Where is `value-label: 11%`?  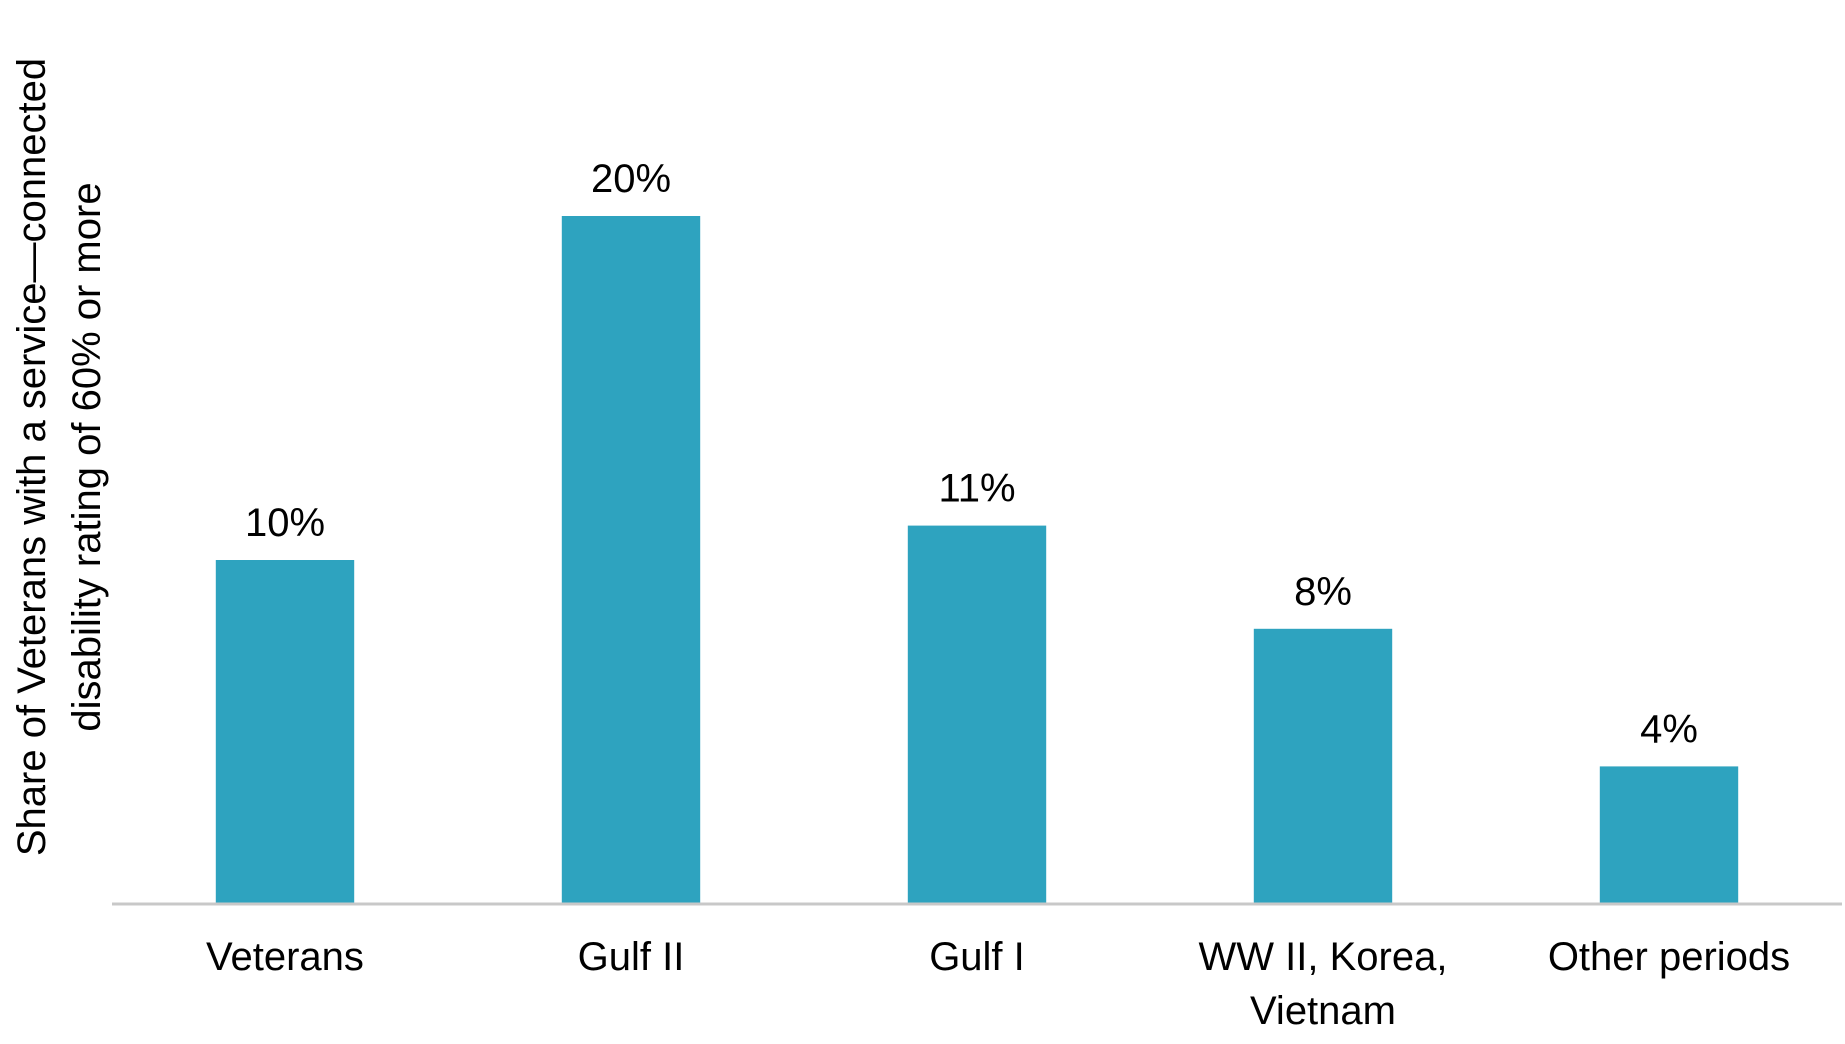 value-label: 11% is located at coordinates (976, 489).